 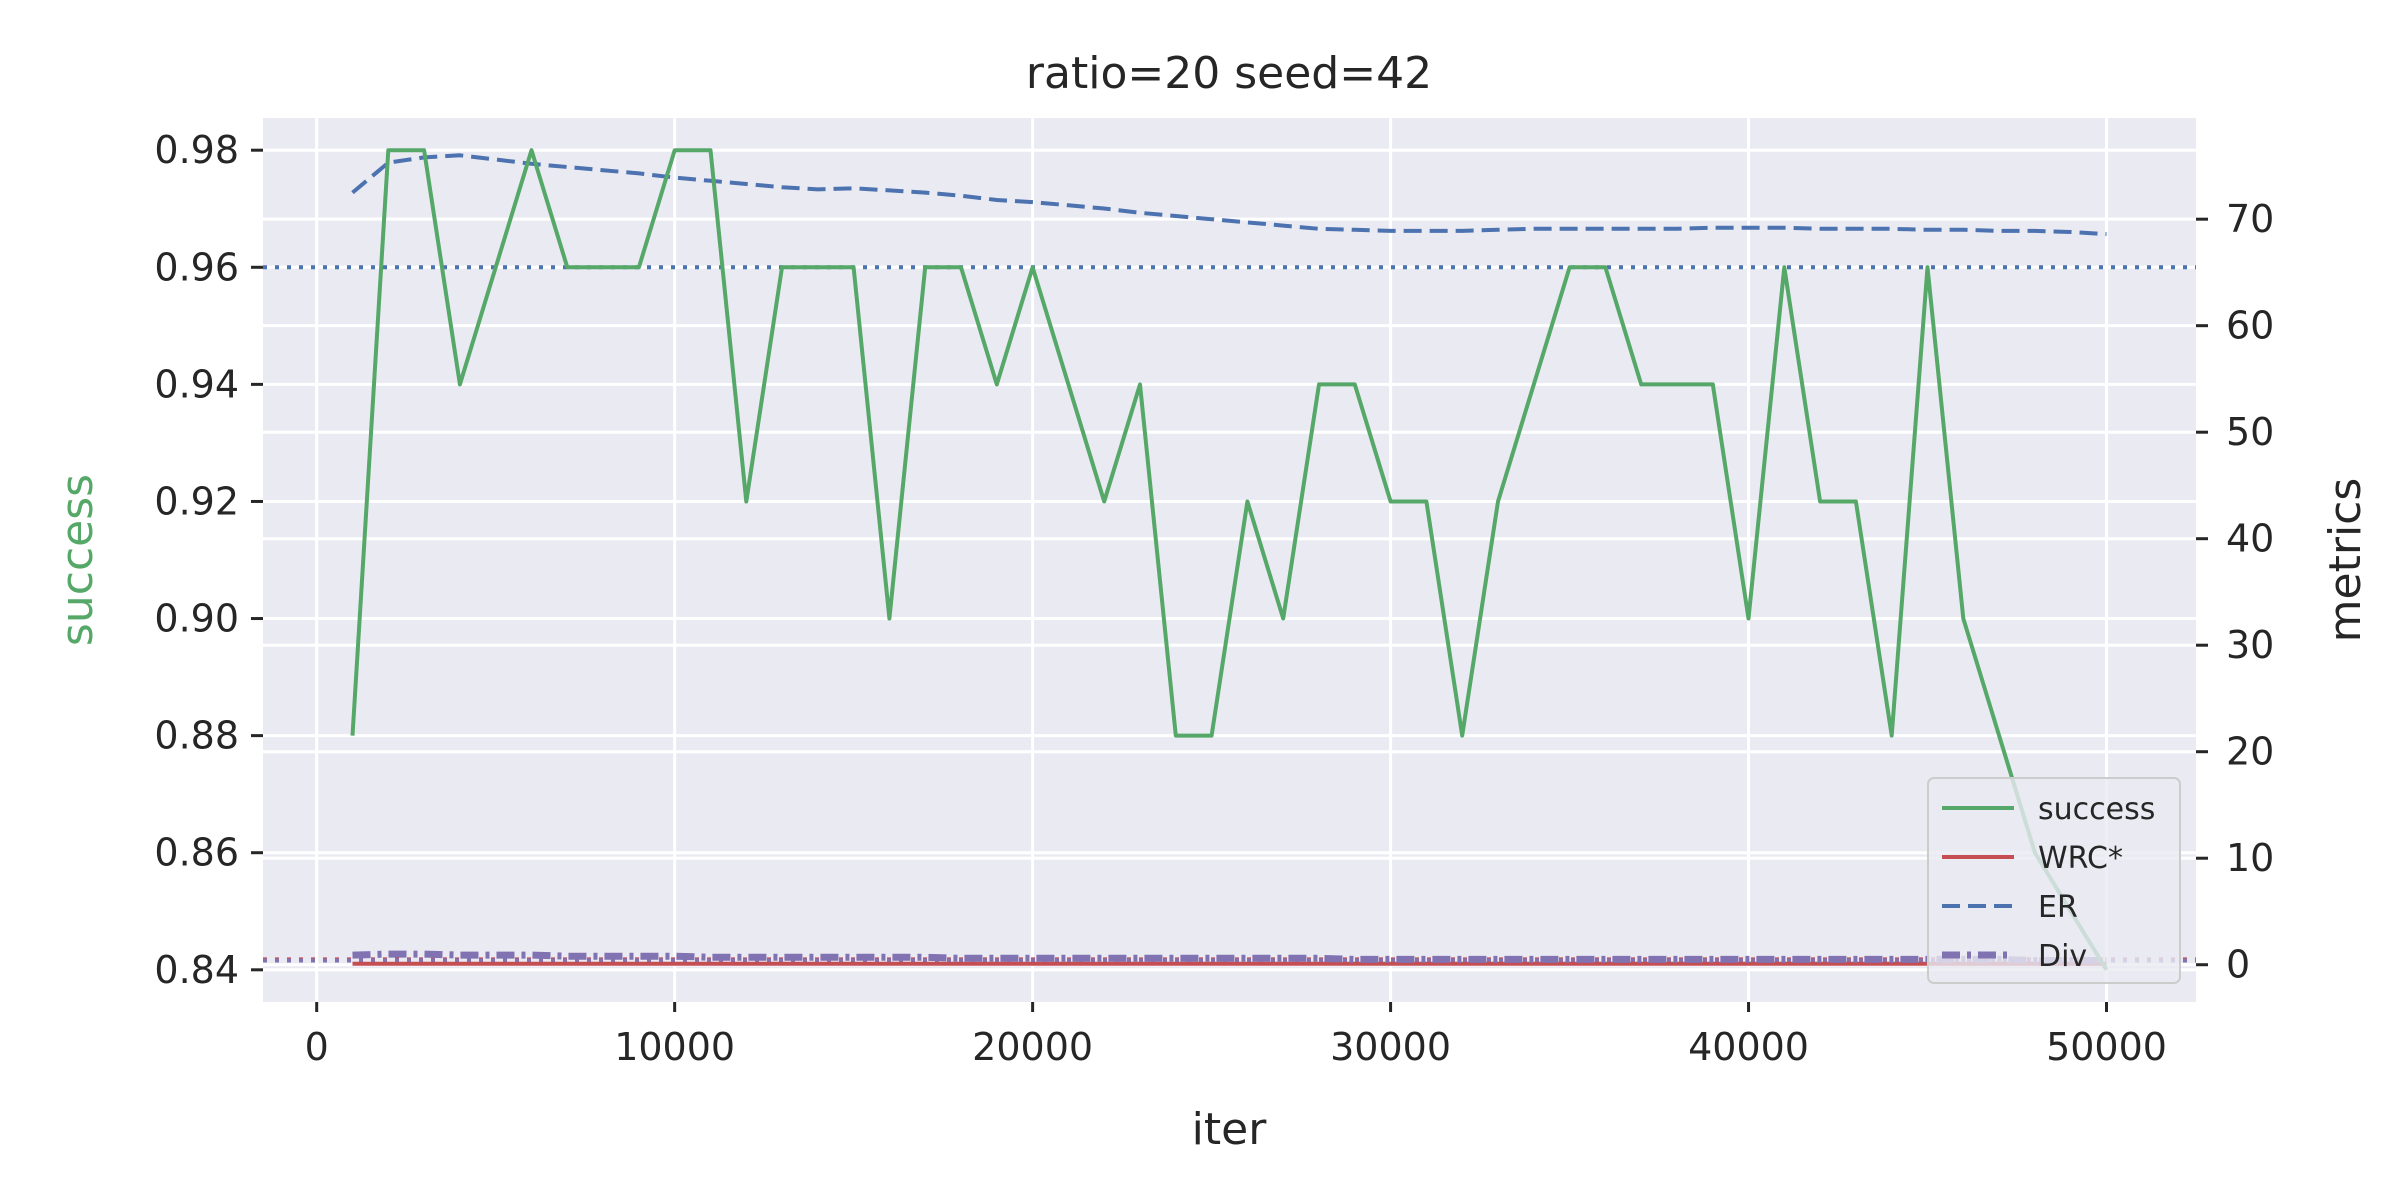 What do you see at coordinates (317, 1047) in the screenshot?
I see `x-tick-label: 0` at bounding box center [317, 1047].